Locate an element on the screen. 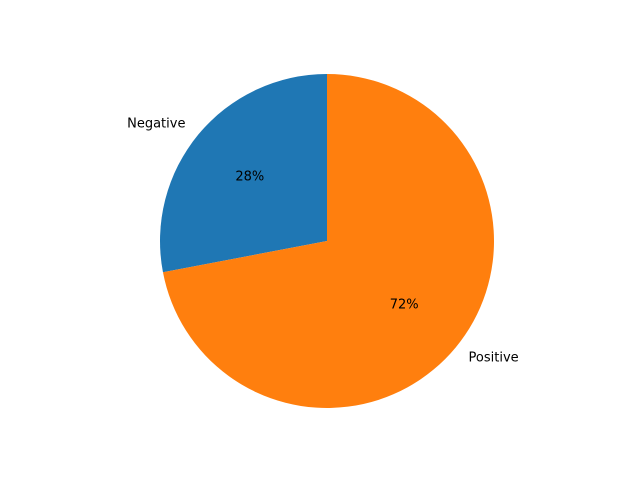  pie-category-label-positive: Positive is located at coordinates (494, 358).